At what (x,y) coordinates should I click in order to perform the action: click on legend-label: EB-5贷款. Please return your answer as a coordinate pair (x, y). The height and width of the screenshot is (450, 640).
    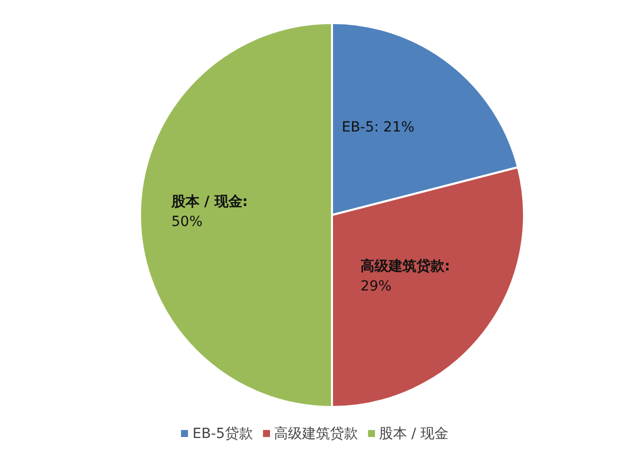
    Looking at the image, I should click on (222, 434).